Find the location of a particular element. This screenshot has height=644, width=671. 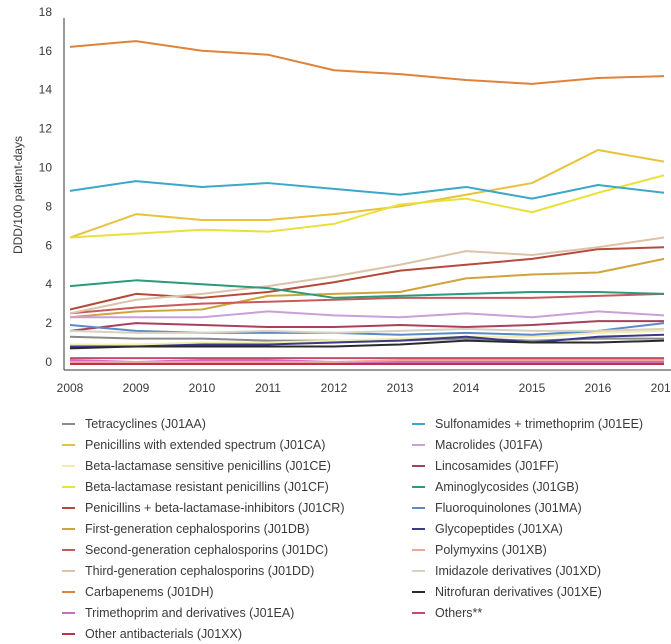

legend-label: Second-generation cephalosporins (J01DC) is located at coordinates (207, 550).